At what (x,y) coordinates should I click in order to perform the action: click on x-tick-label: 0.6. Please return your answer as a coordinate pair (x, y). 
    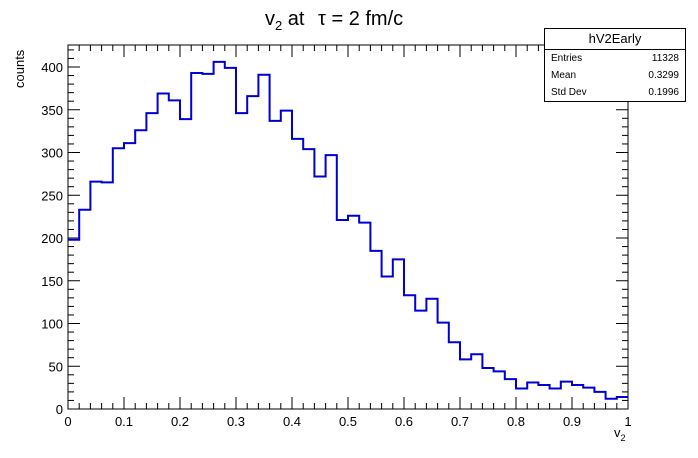
    Looking at the image, I should click on (404, 421).